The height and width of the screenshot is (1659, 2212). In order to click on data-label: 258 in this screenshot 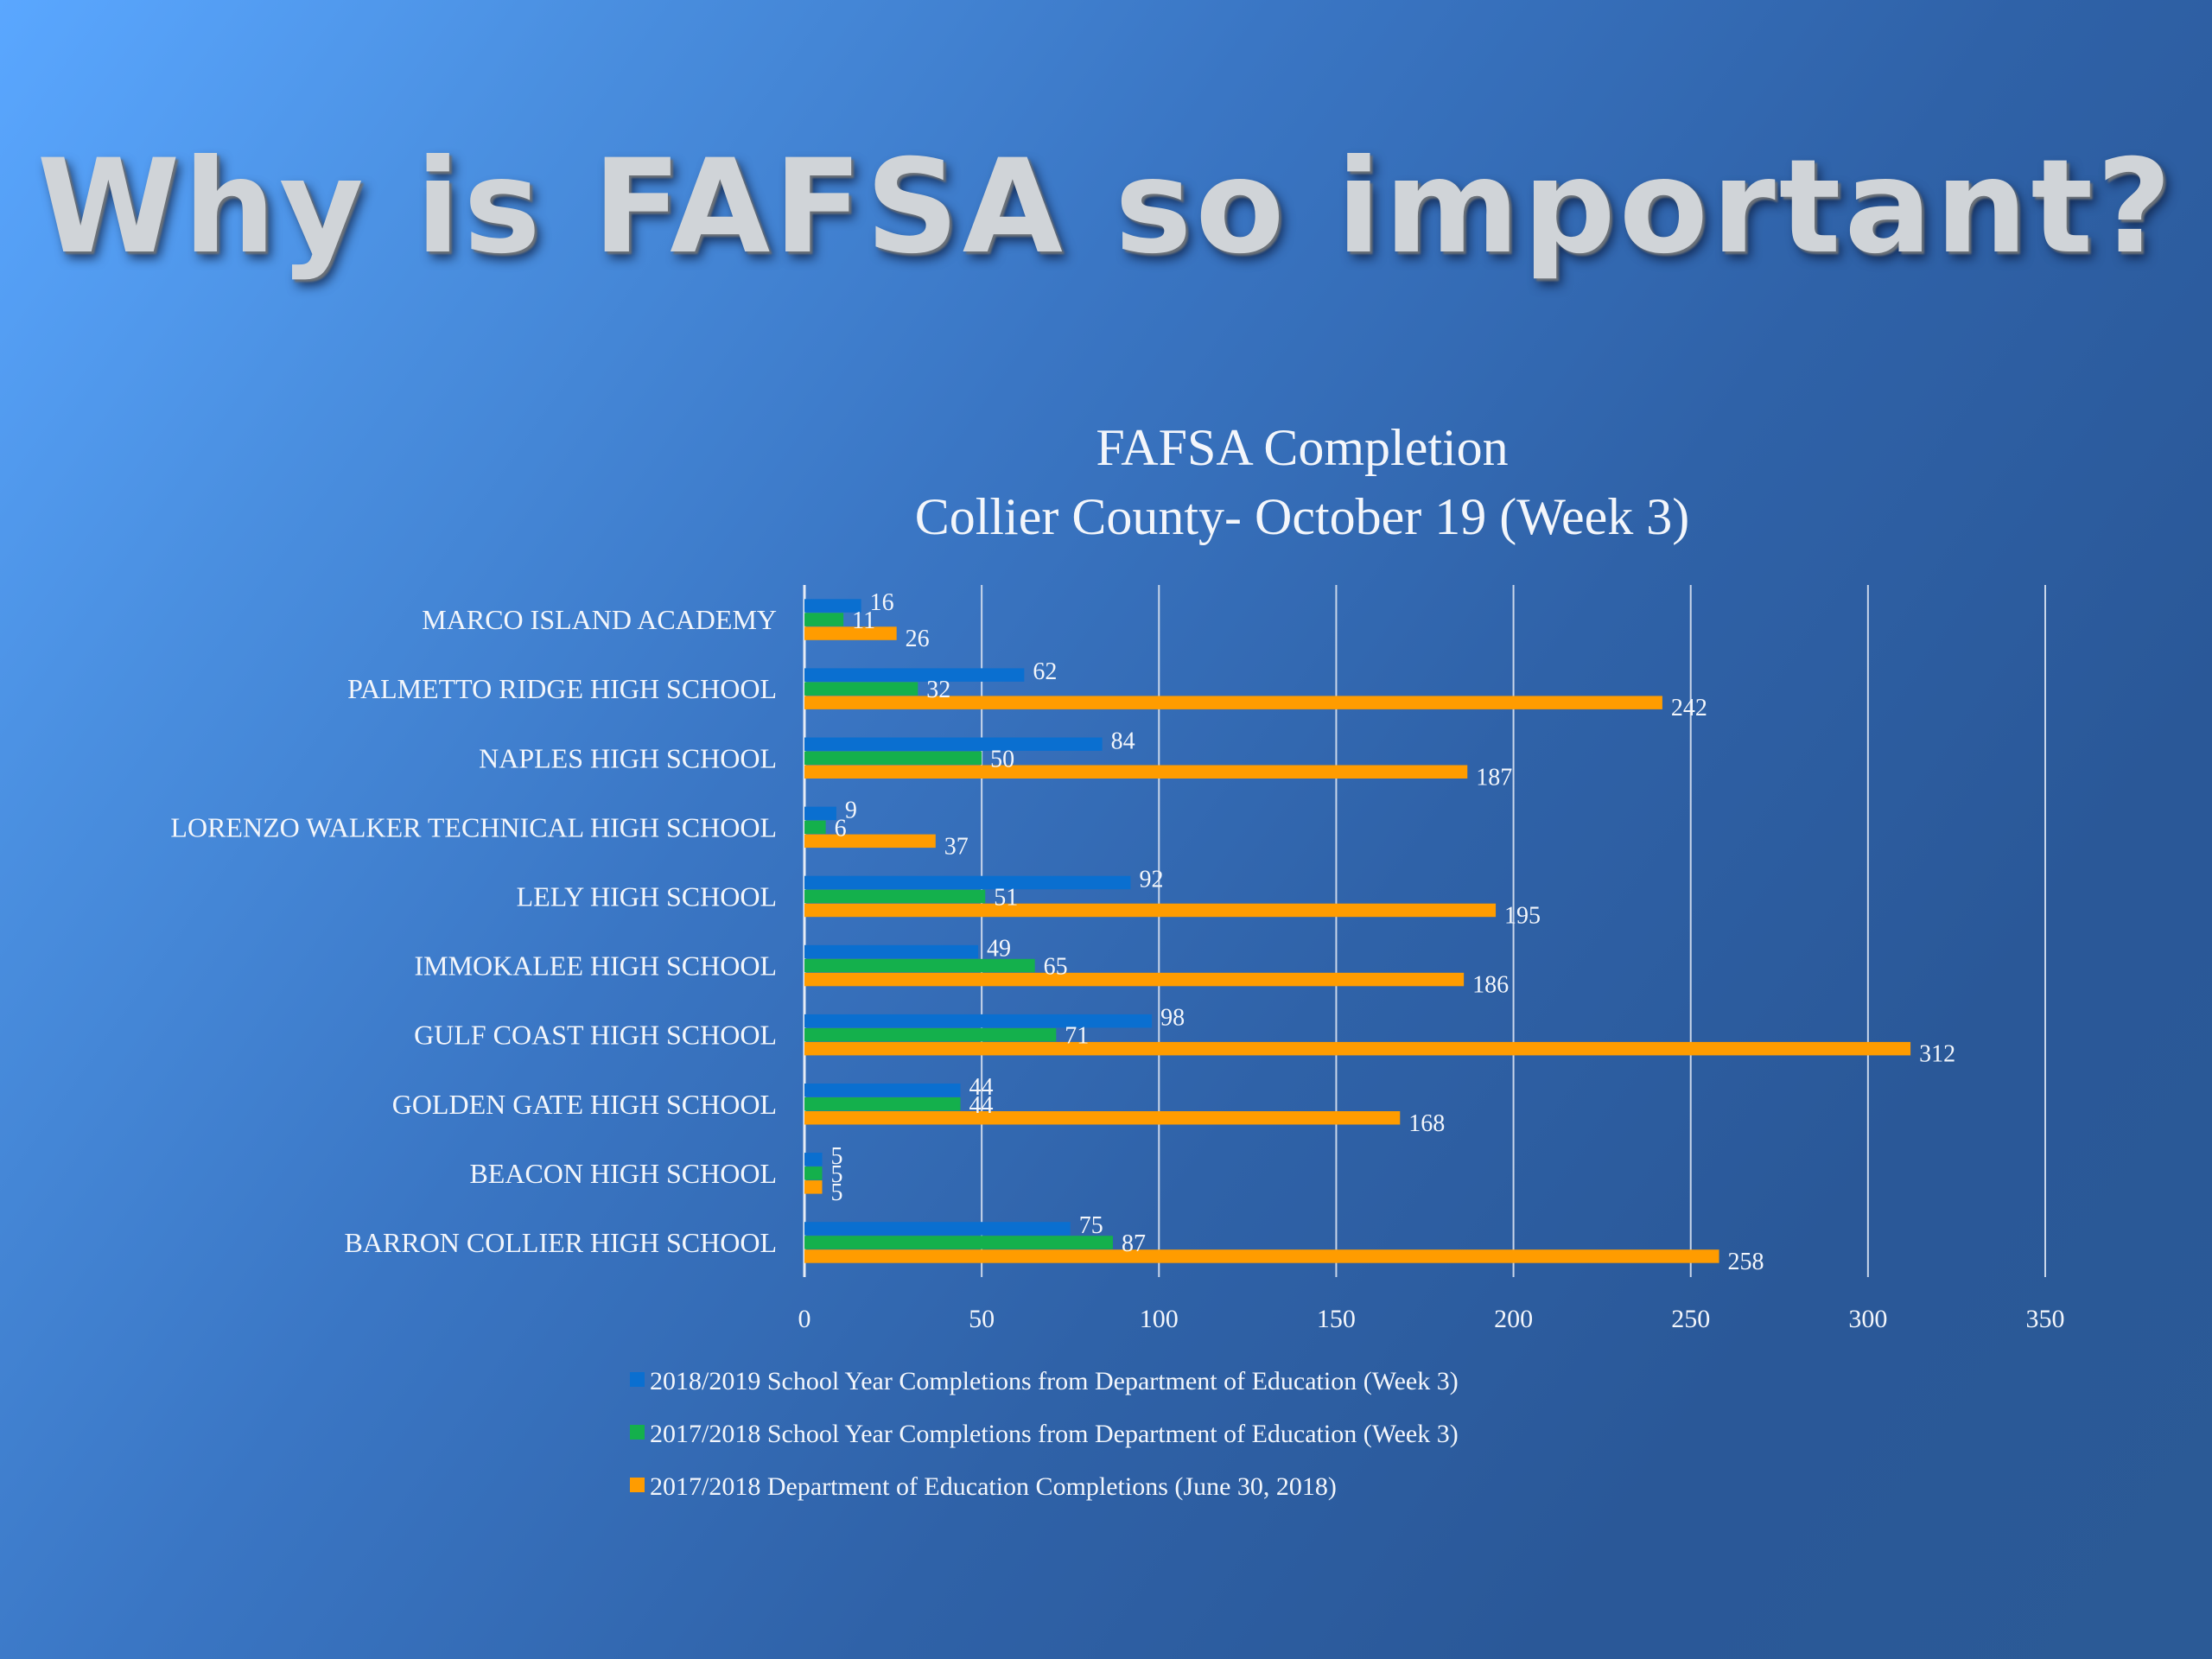, I will do `click(1746, 1262)`.